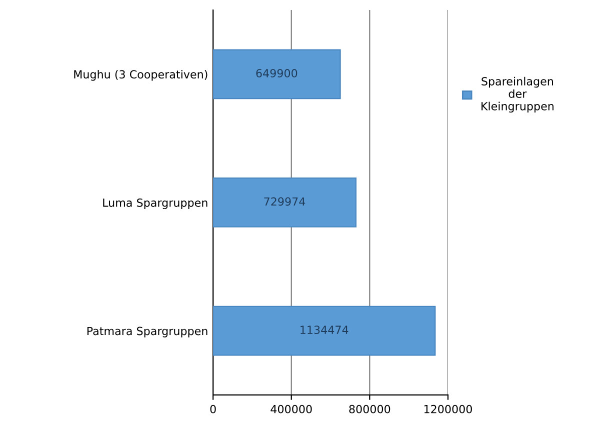  What do you see at coordinates (155, 204) in the screenshot?
I see `y-tick-label: Luma Spargruppen` at bounding box center [155, 204].